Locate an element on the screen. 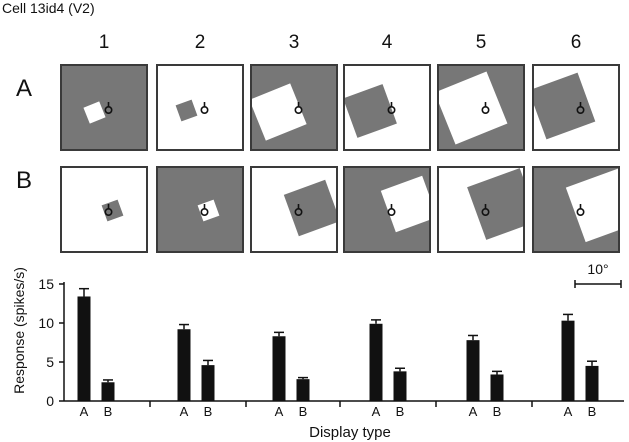 Image resolution: width=629 pixels, height=442 pixels. column-number-2: 2 is located at coordinates (200, 42).